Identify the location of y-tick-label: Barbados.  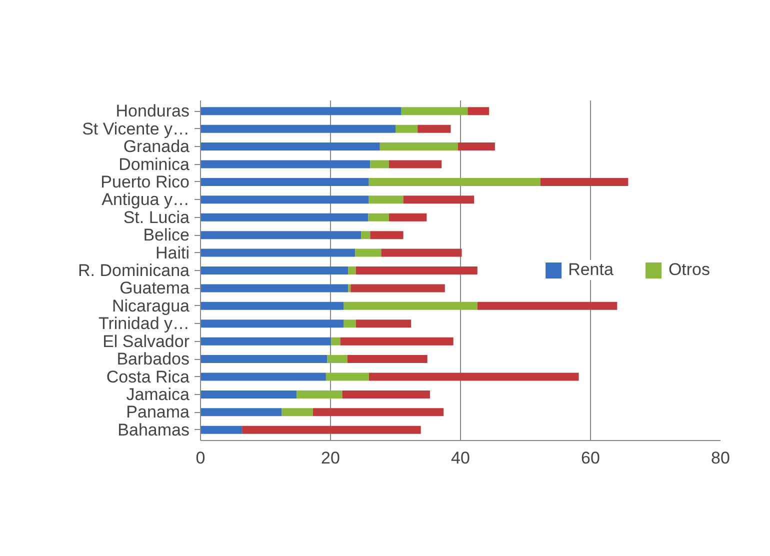
(153, 359).